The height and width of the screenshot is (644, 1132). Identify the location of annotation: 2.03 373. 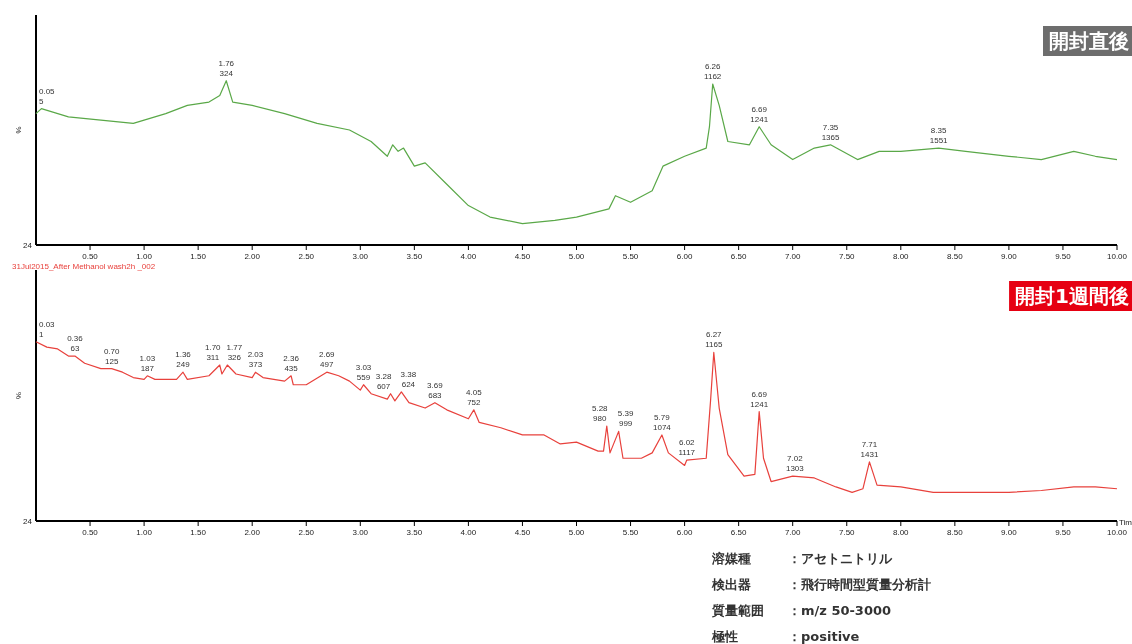
(255, 360).